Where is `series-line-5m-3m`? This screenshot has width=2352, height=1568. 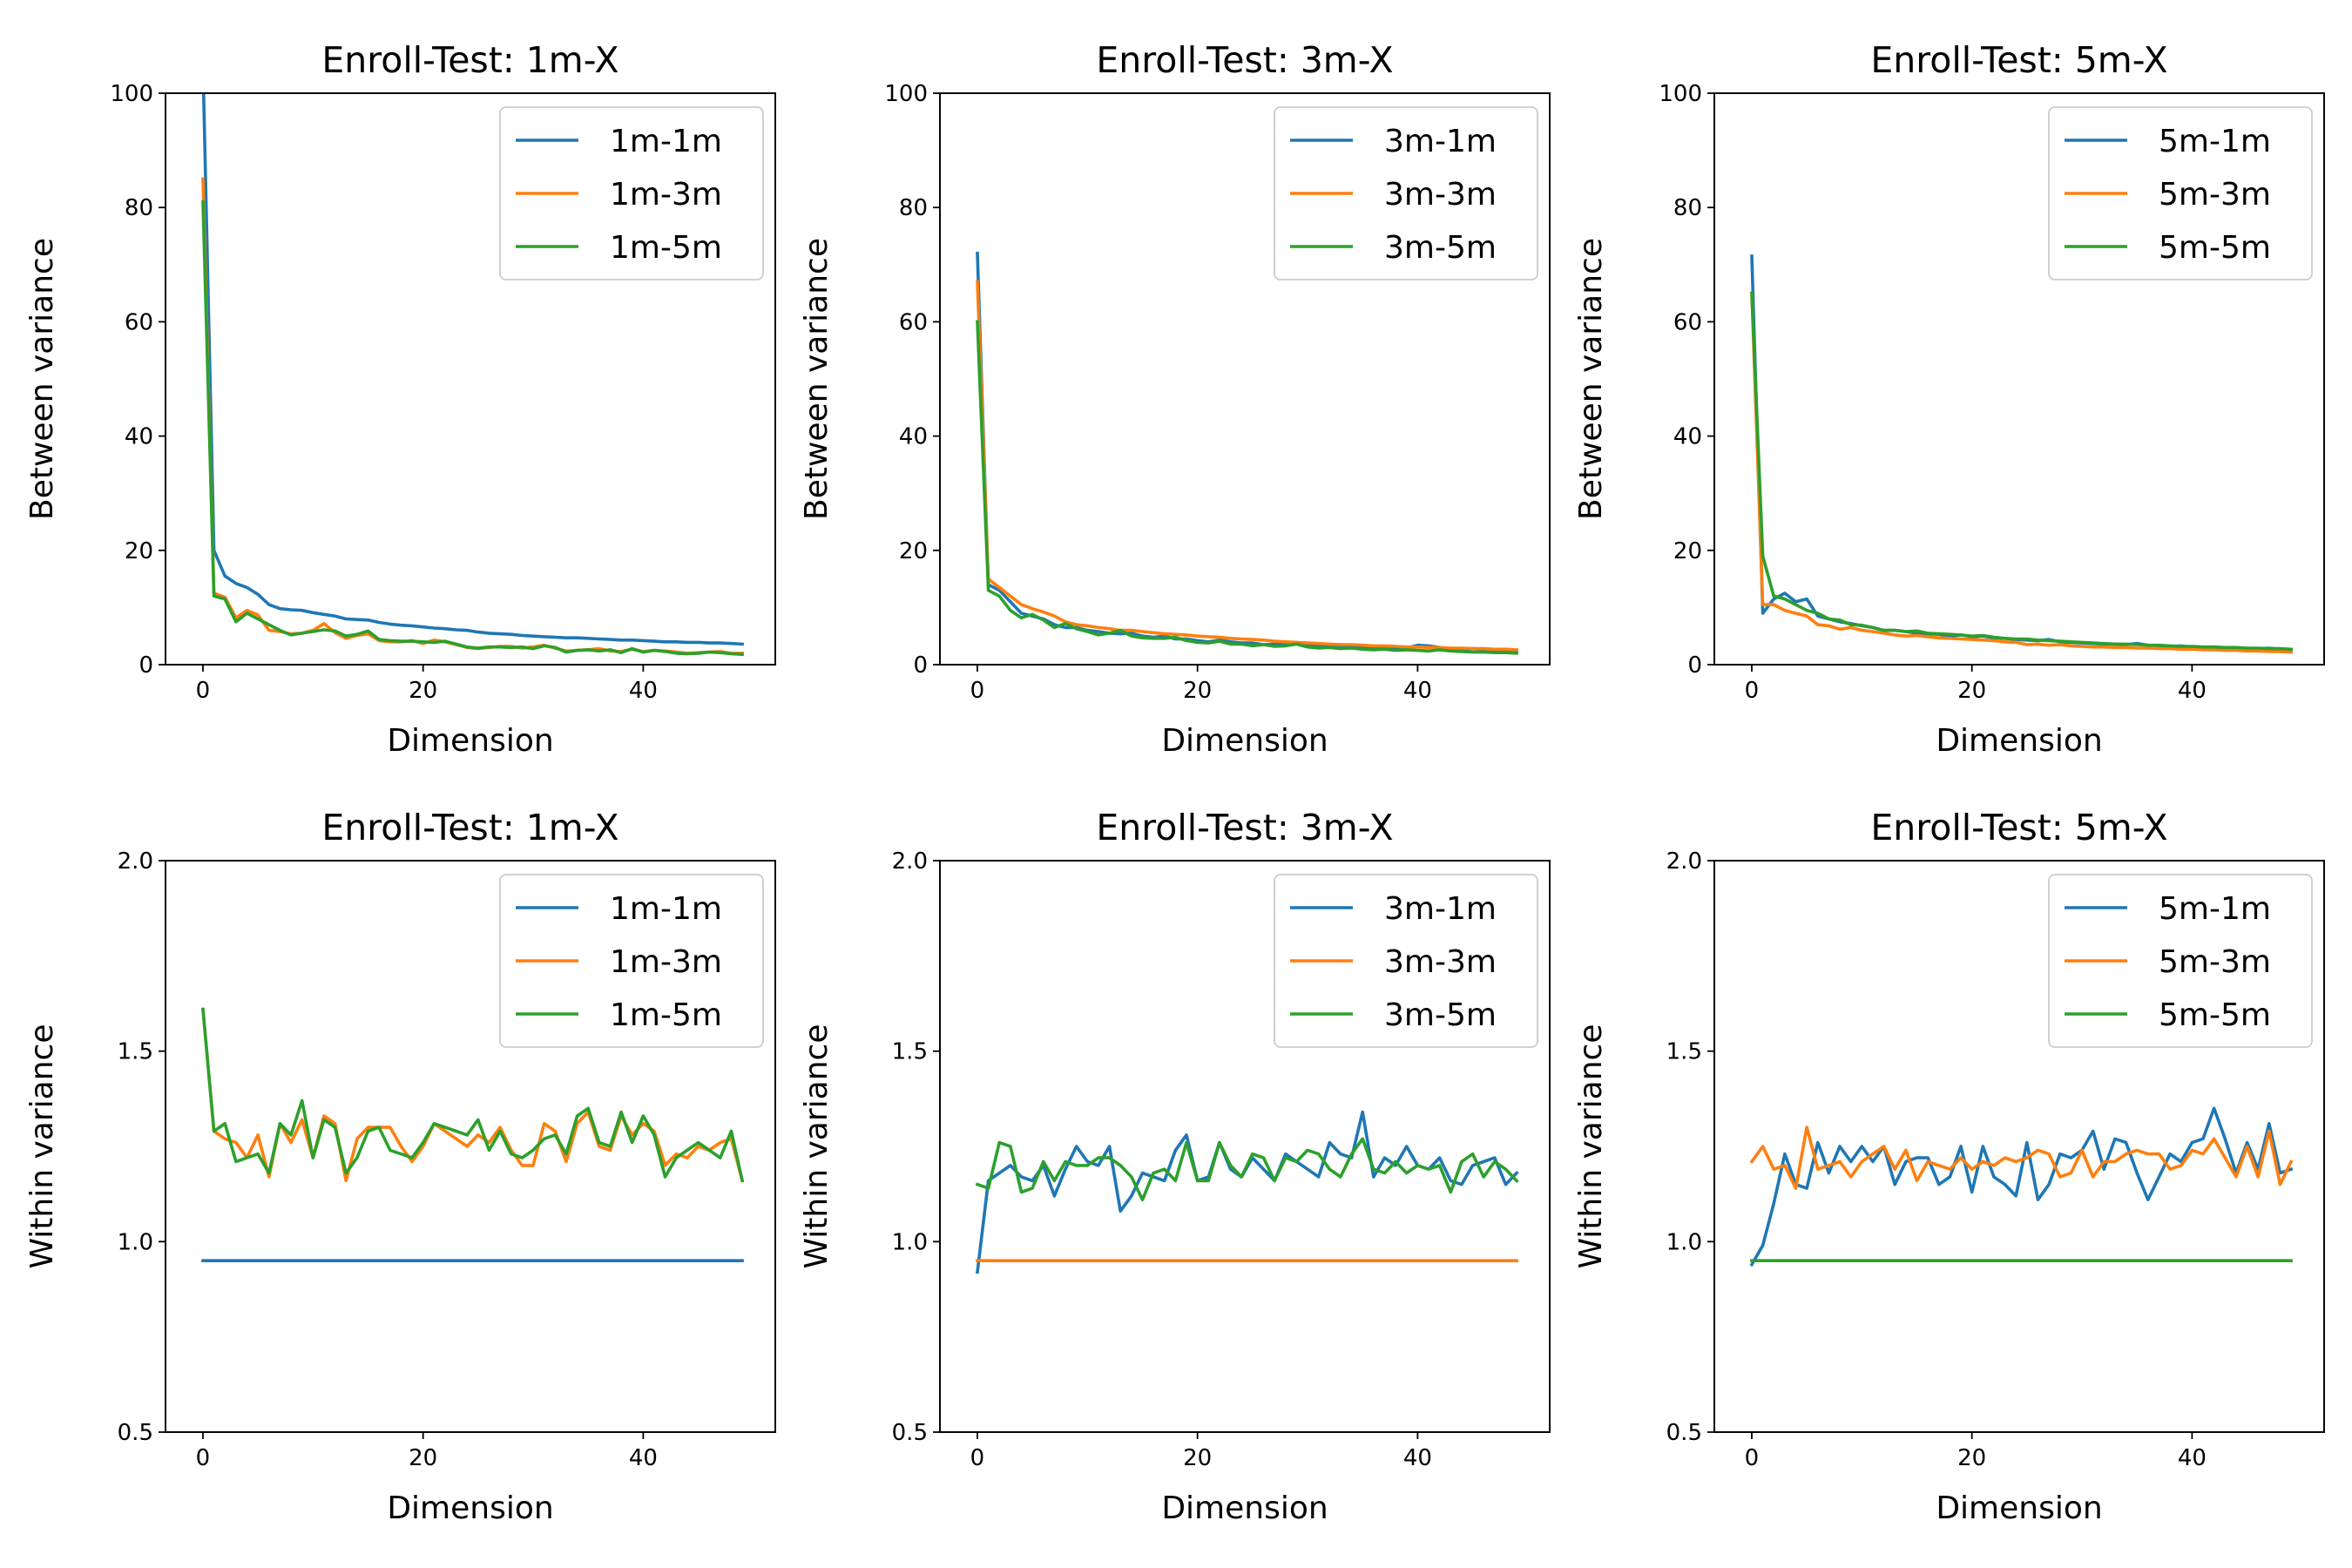
series-line-5m-3m is located at coordinates (2021, 1157).